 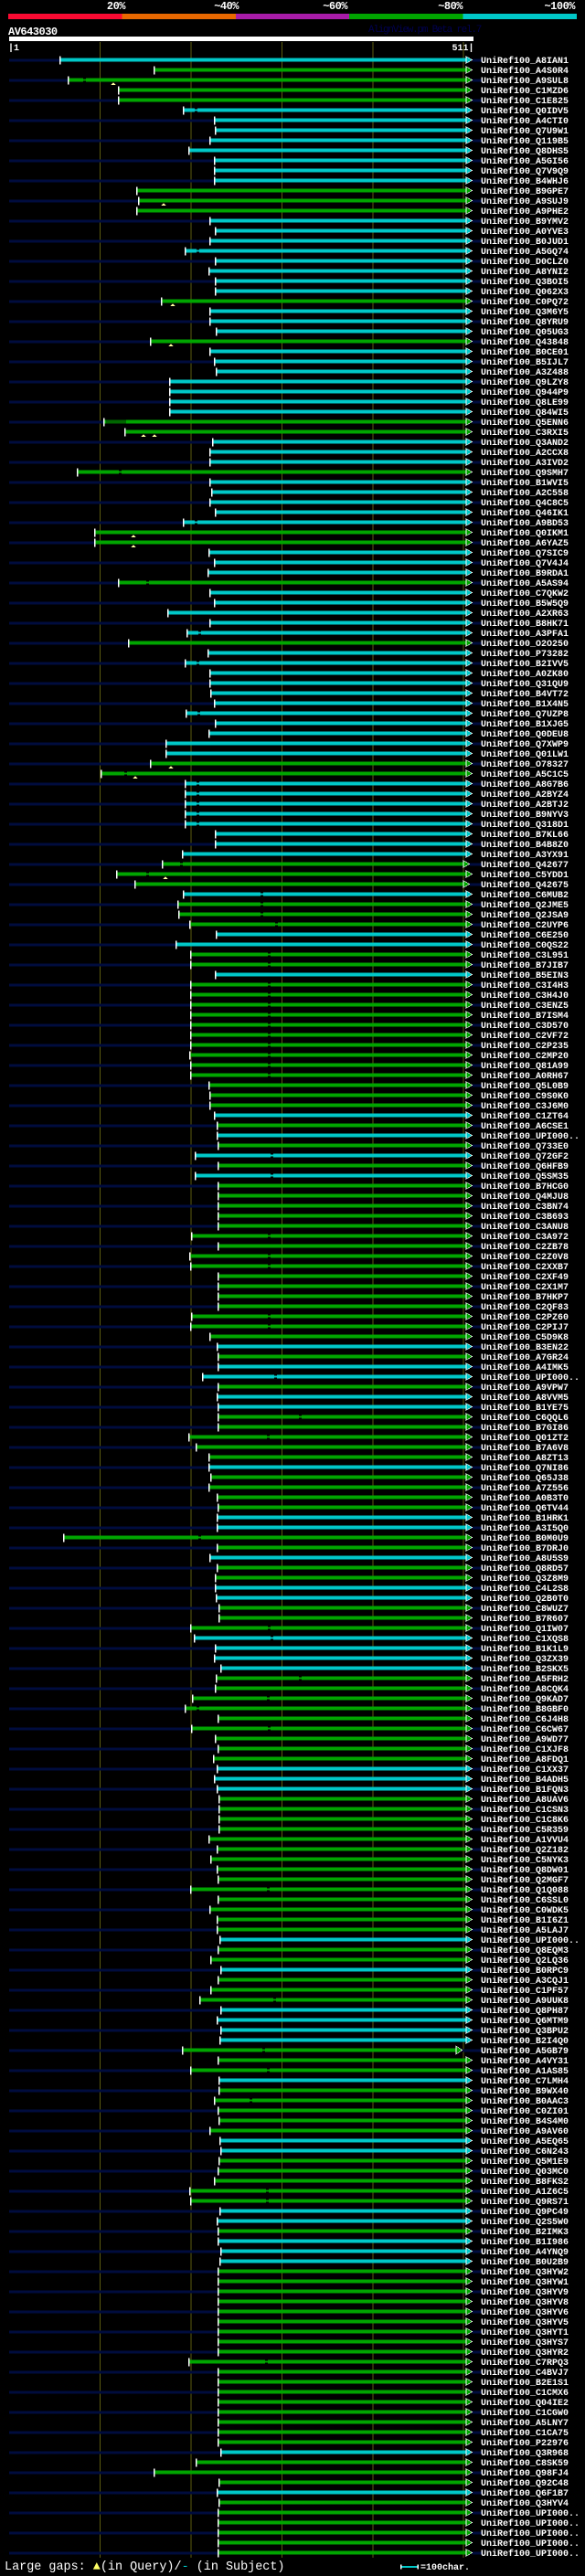 I want to click on svg-text: UniRef100_B1K1L9, so click(x=525, y=1649).